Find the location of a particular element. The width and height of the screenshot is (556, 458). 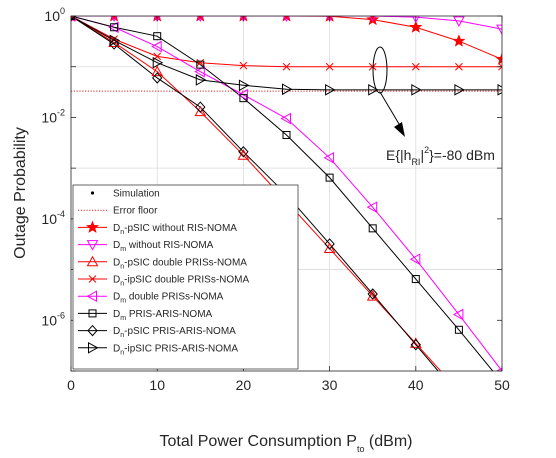

legend-item-7: Dm PRIS-ARIS-NOMA is located at coordinates (145, 315).